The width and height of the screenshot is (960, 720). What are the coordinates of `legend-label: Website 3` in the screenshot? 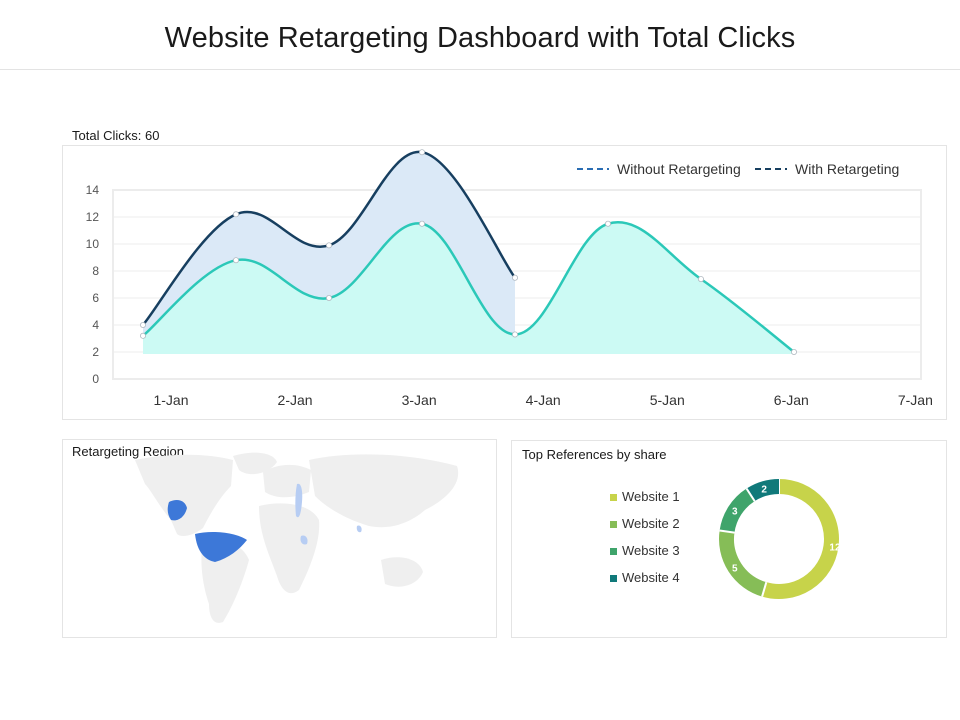 It's located at (651, 550).